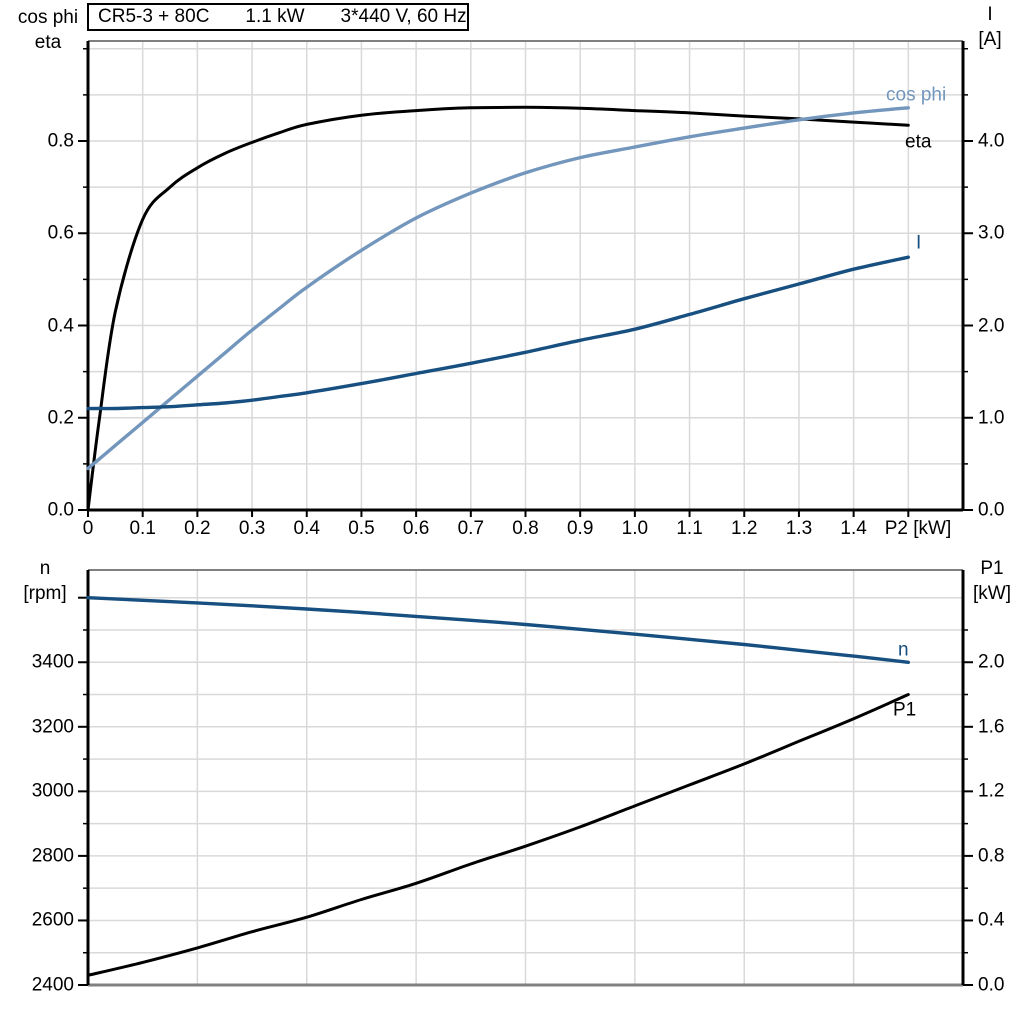  Describe the element at coordinates (903, 650) in the screenshot. I see `curve-label-n: n` at that location.